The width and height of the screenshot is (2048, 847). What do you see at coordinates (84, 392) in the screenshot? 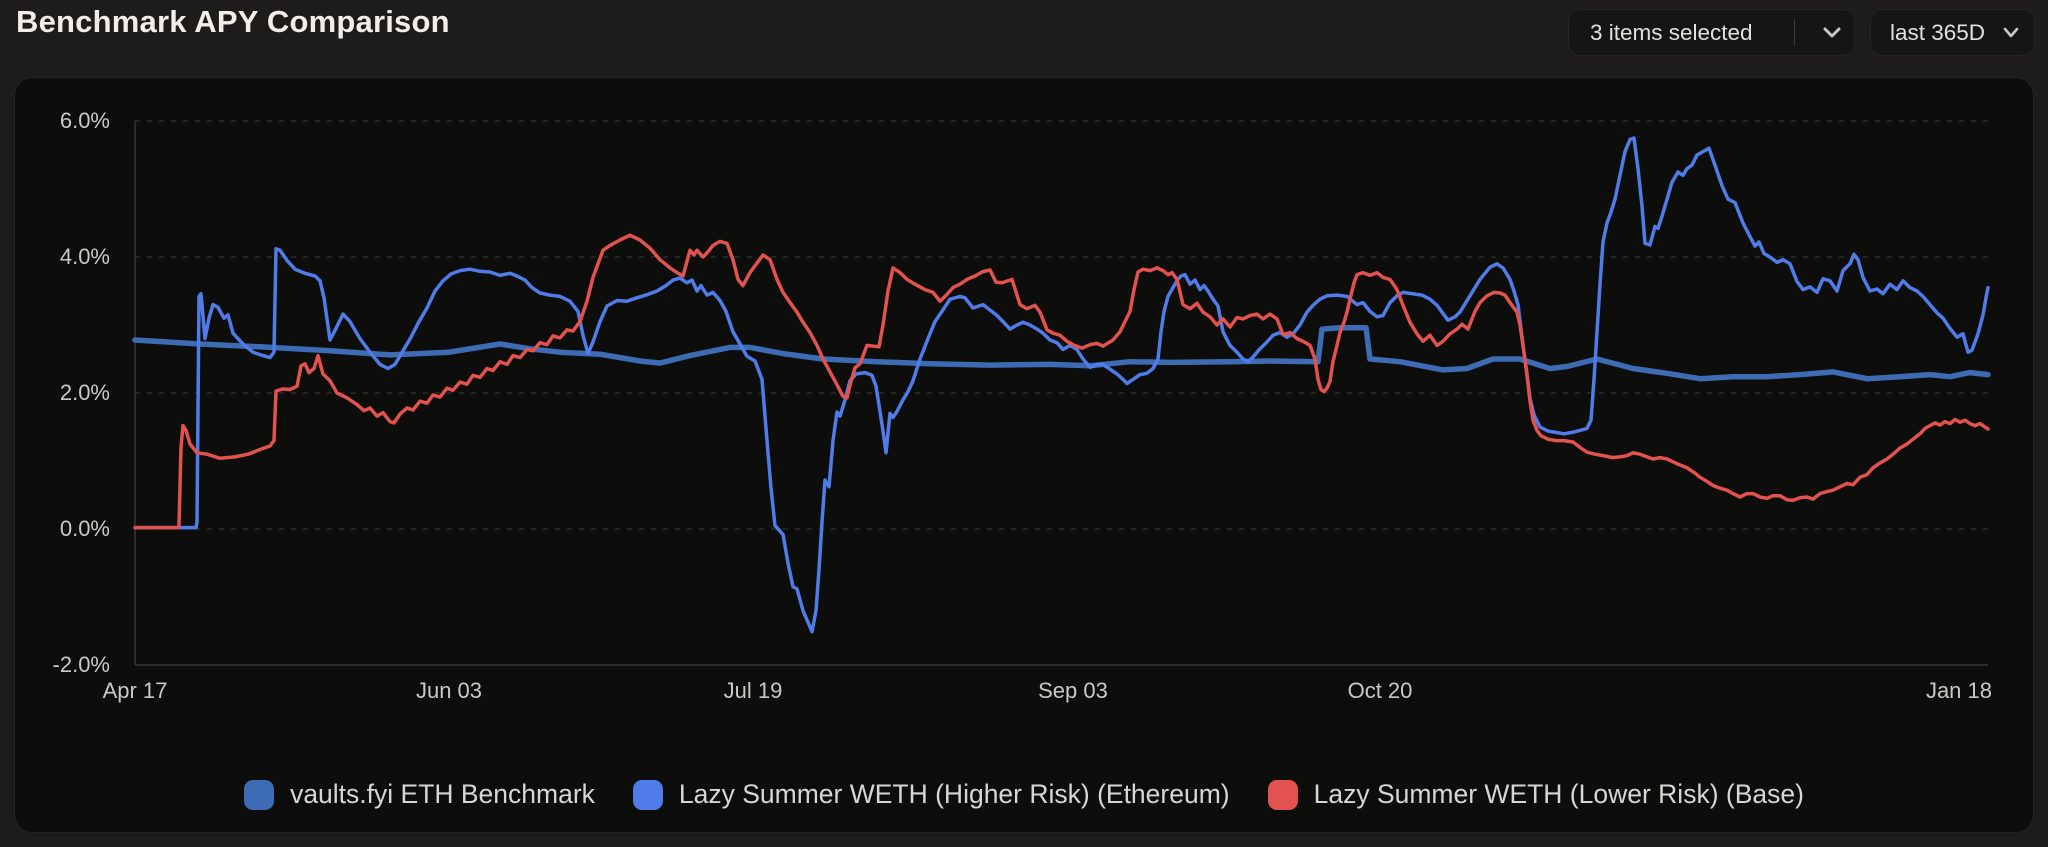
I see `y-tick-label: 2.0%` at bounding box center [84, 392].